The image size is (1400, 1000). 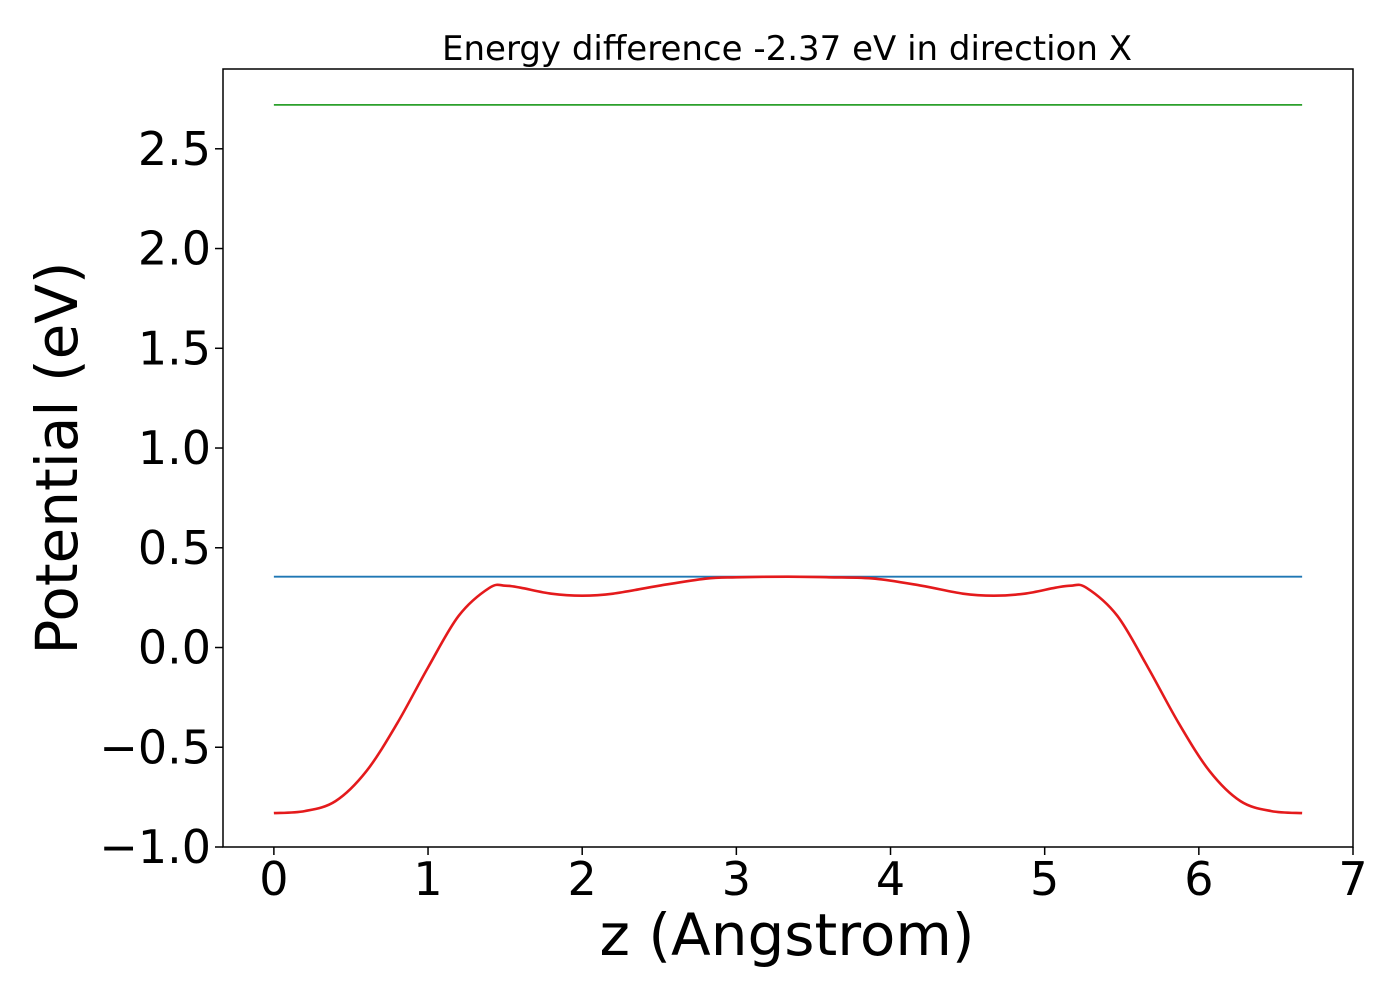 What do you see at coordinates (1044, 879) in the screenshot?
I see `x-tick-label: 5` at bounding box center [1044, 879].